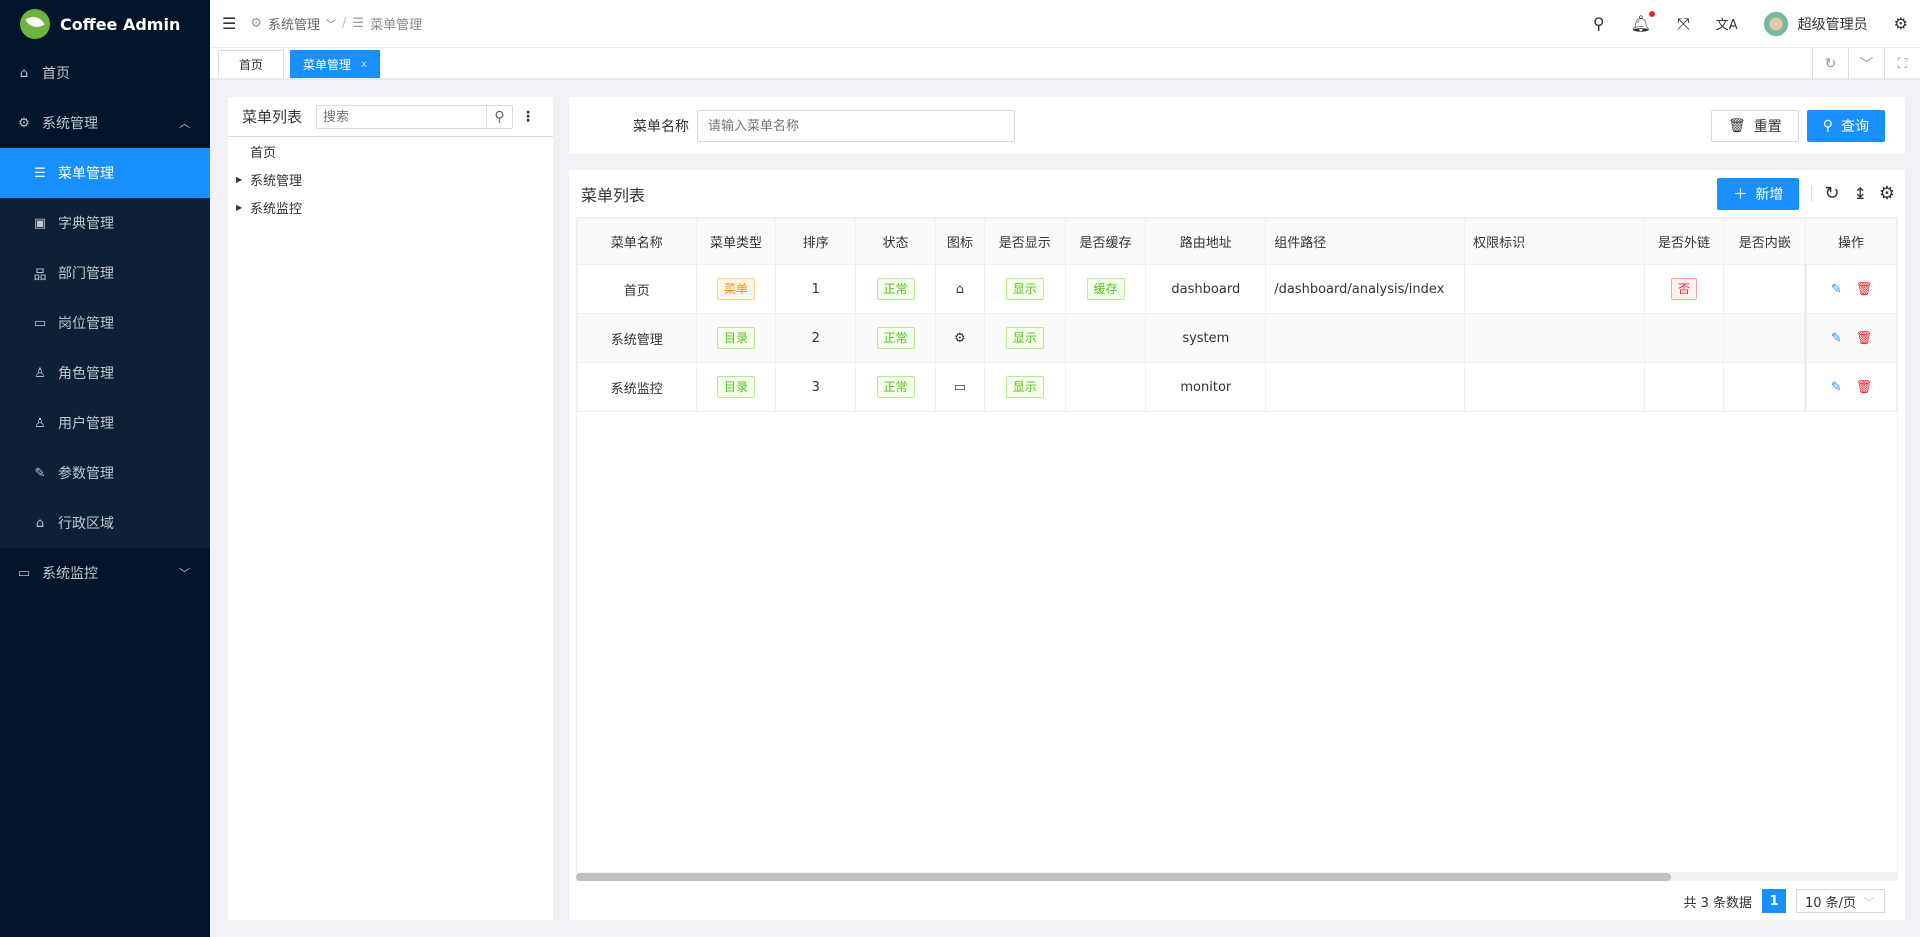 Image resolution: width=1920 pixels, height=937 pixels. What do you see at coordinates (294, 25) in the screenshot?
I see `breadcrumb-item: 系统管理` at bounding box center [294, 25].